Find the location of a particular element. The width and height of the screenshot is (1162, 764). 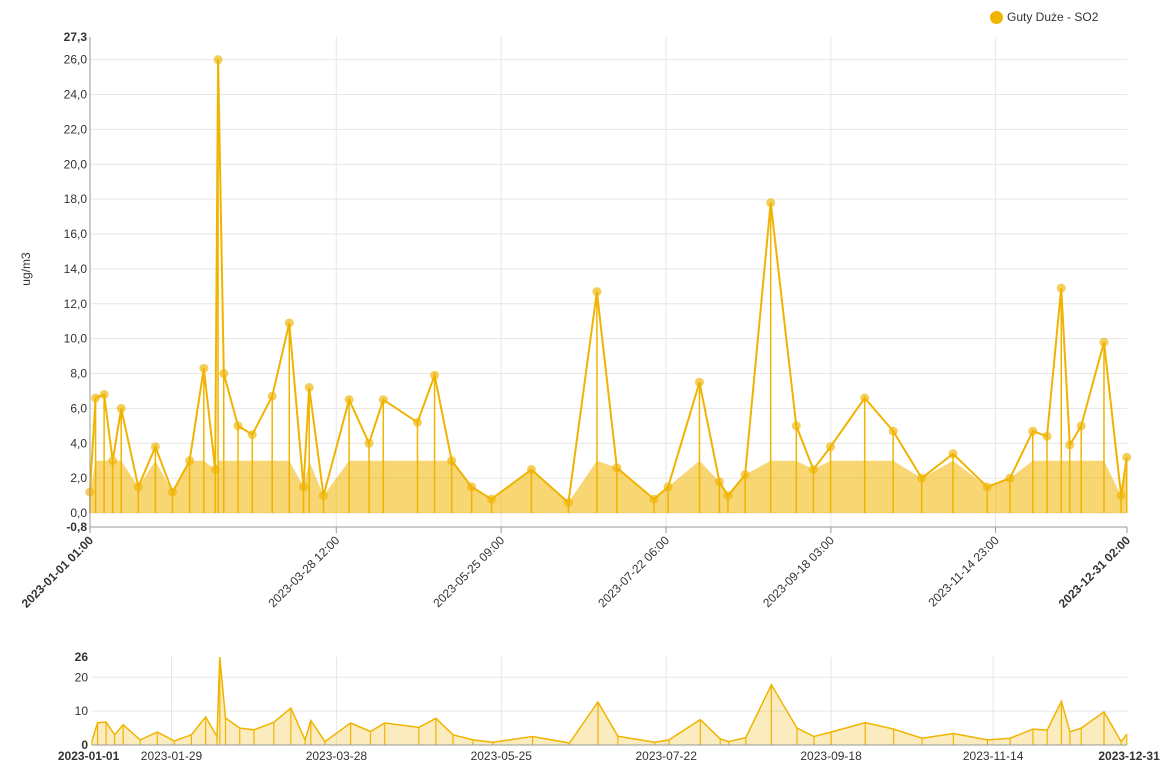

main-y-tick-label: 2,0 is located at coordinates (78, 478).